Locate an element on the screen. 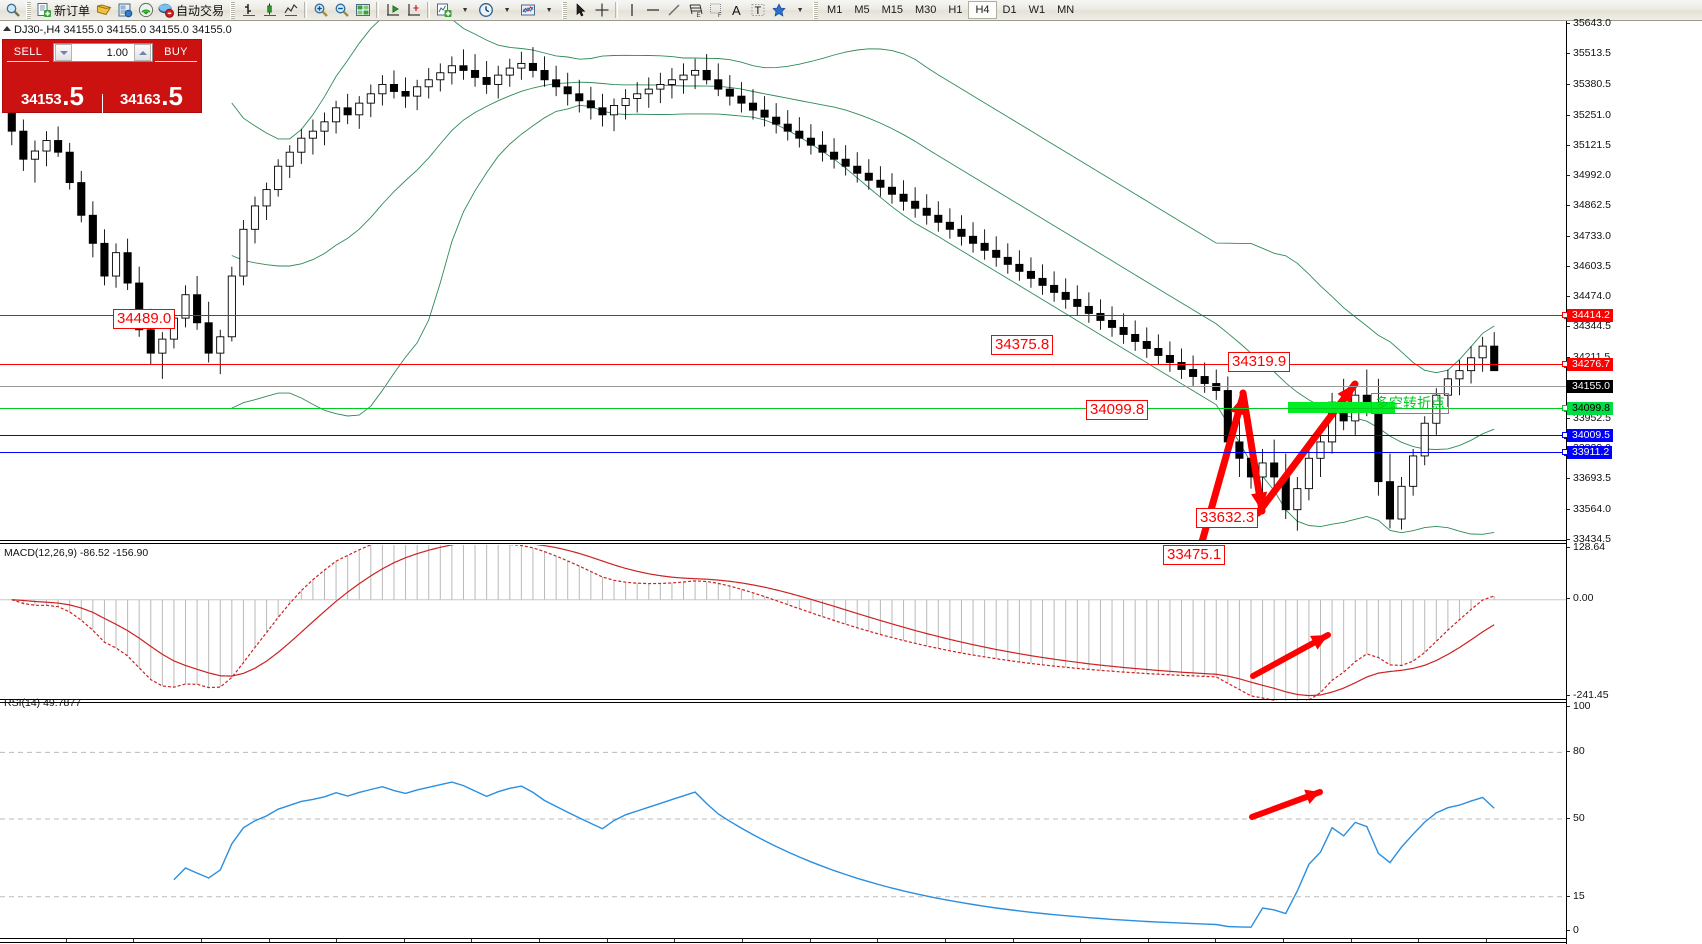 The height and width of the screenshot is (944, 1702). volume-decrement-button is located at coordinates (63, 52).